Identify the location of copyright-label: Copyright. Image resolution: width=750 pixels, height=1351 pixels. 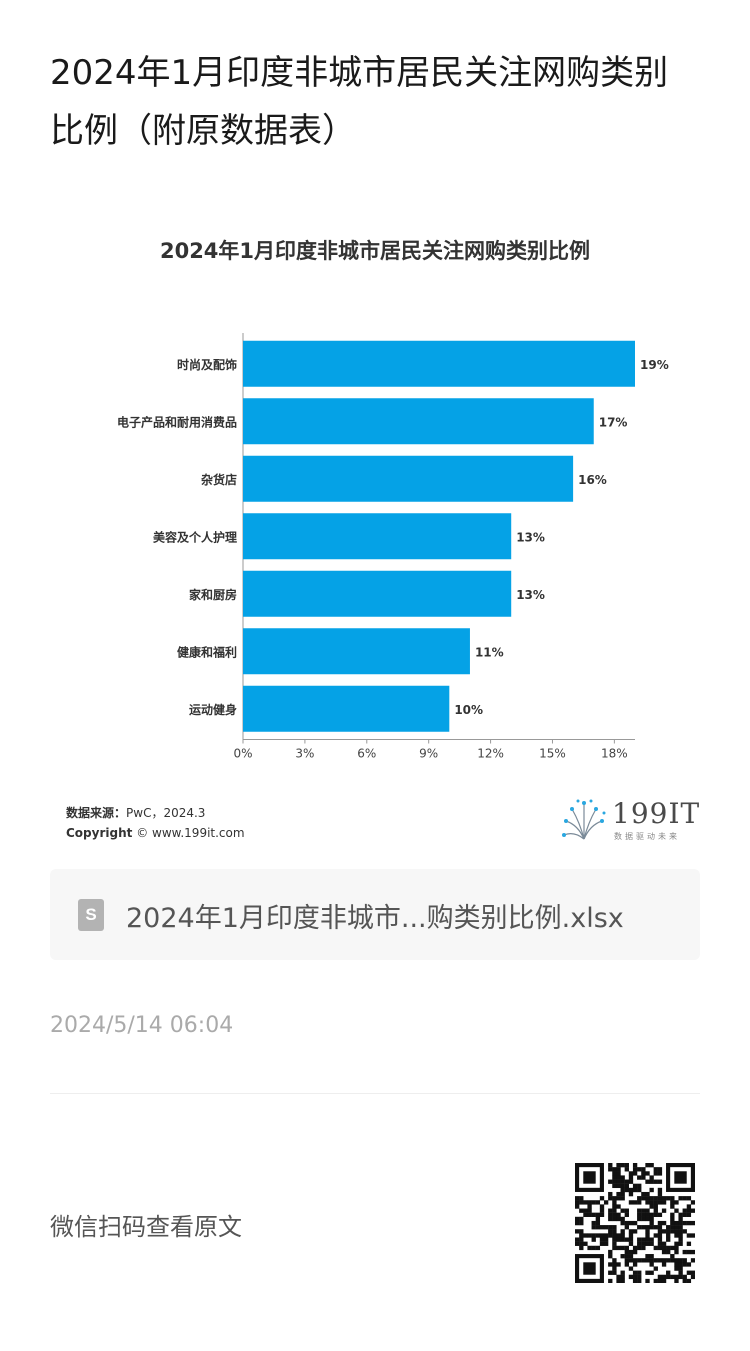
(99, 833).